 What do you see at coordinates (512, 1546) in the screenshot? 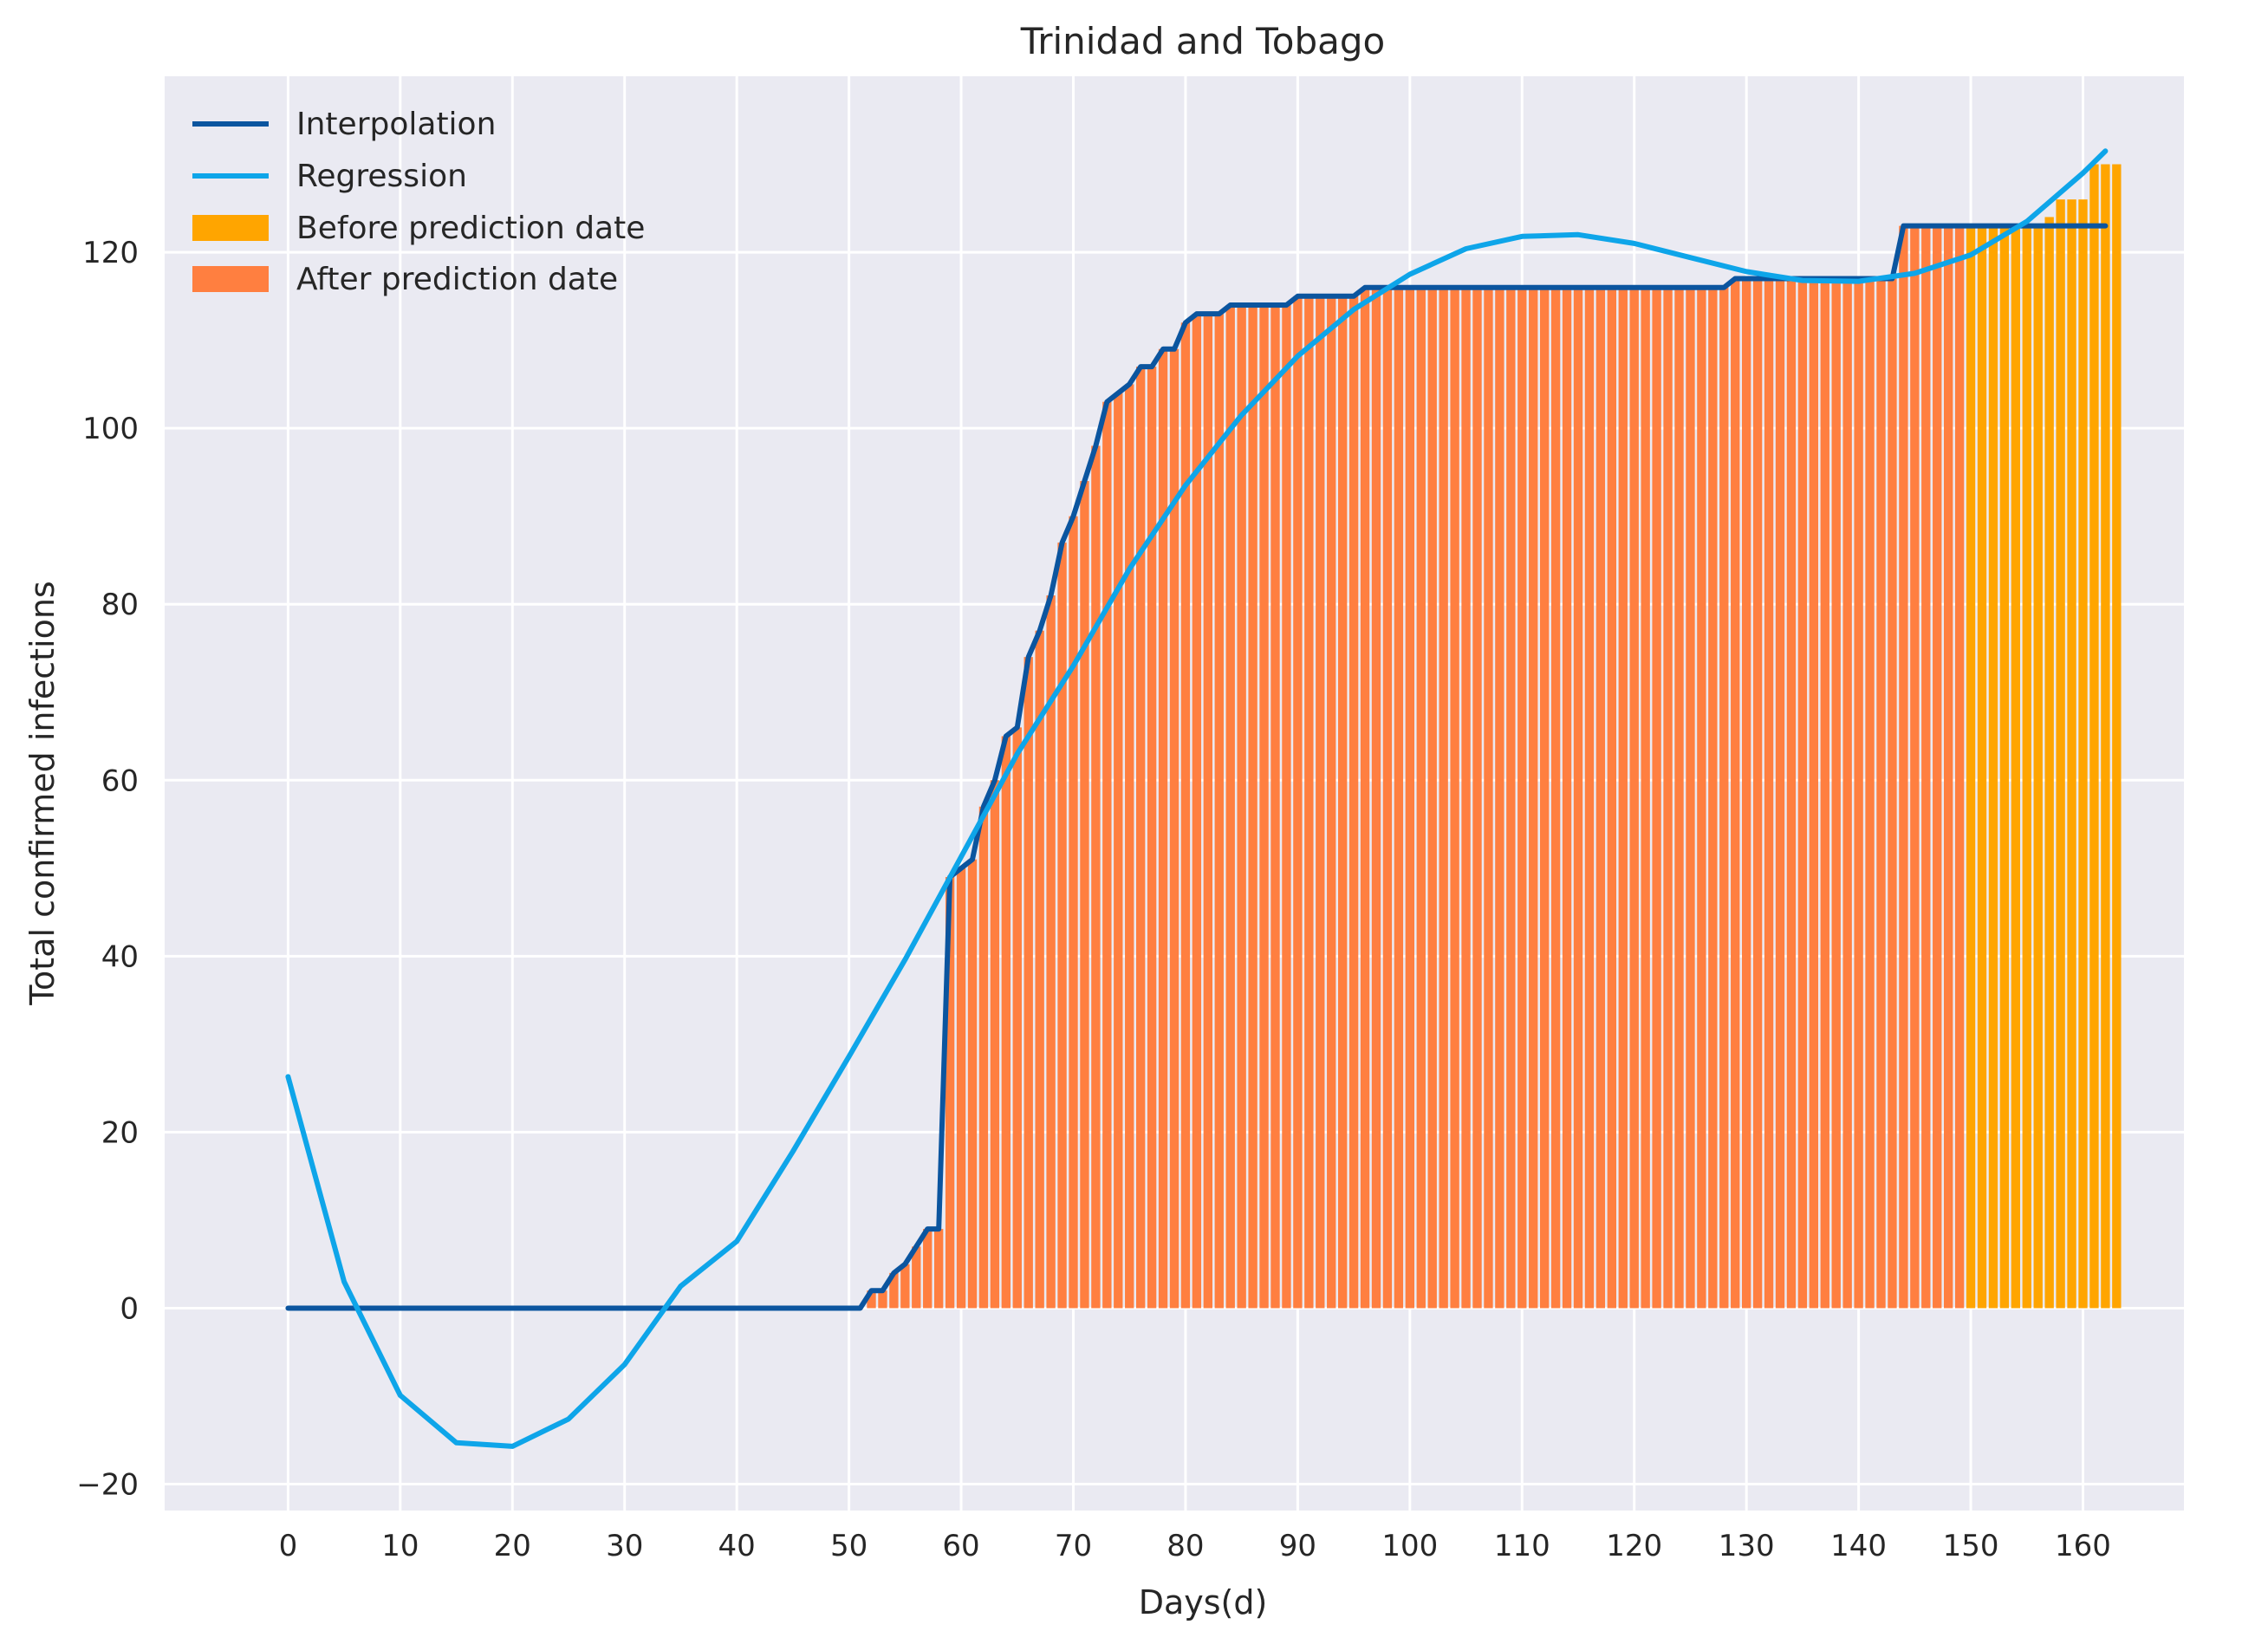
I see `x-tick-label: 20` at bounding box center [512, 1546].